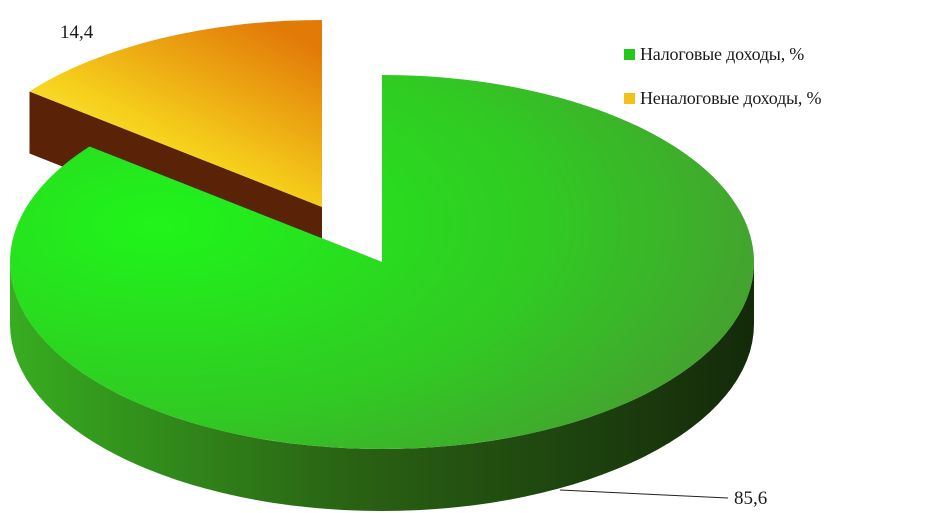  What do you see at coordinates (629, 54) in the screenshot?
I see `legend-swatch-tax-revenue` at bounding box center [629, 54].